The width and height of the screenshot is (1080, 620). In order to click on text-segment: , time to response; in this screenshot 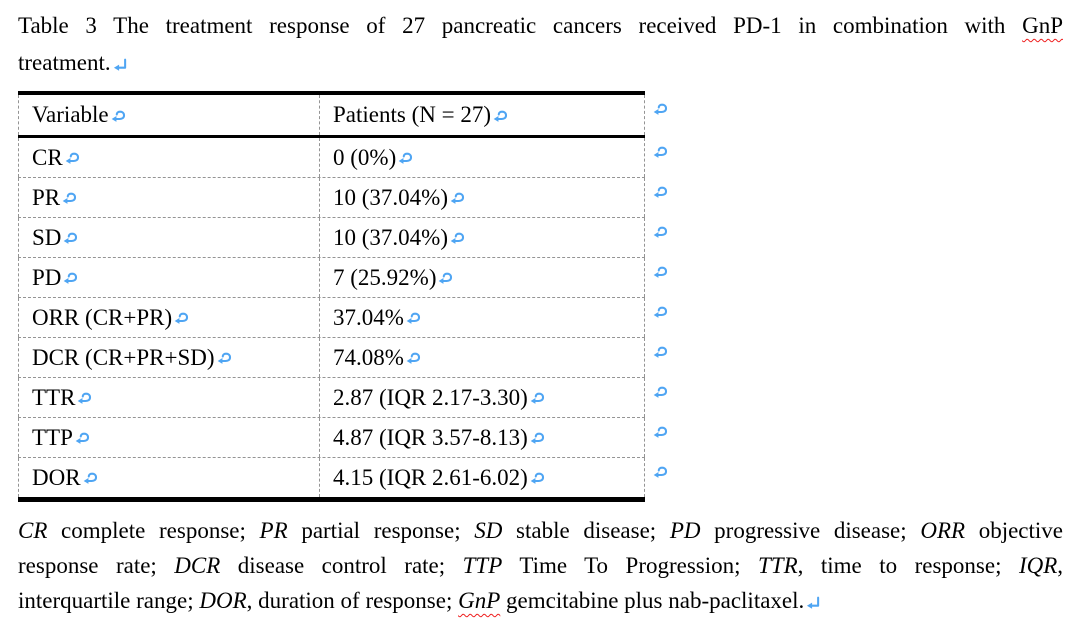, I will do `click(908, 565)`.